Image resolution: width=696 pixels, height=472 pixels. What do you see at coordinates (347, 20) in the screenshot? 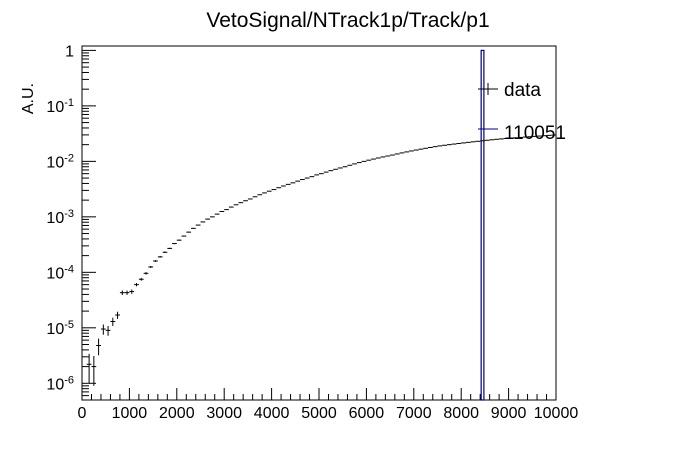
I see `chart-title: VetoSignal/NTrack1p/Track/p1` at bounding box center [347, 20].